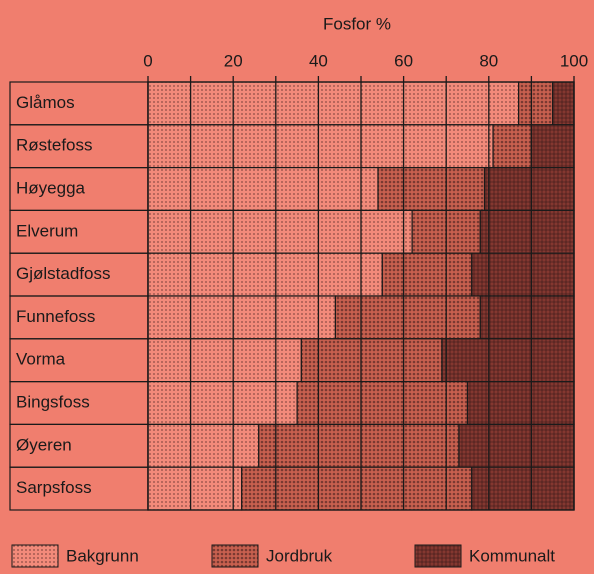 This screenshot has width=594, height=574. I want to click on y-tick-label: Glåmos, so click(45, 102).